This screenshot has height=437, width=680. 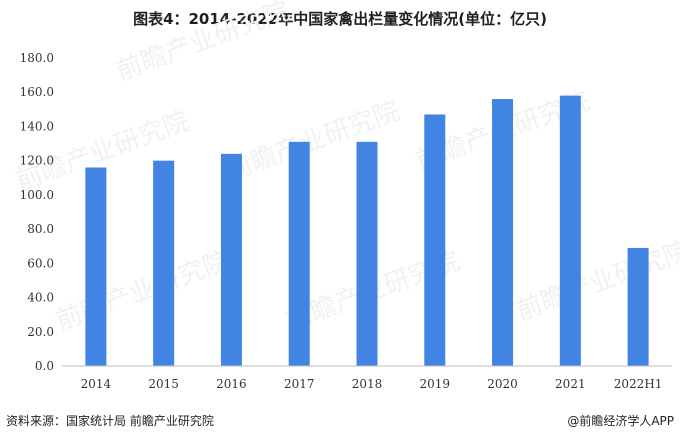 What do you see at coordinates (299, 384) in the screenshot?
I see `x-tick-label: 2017` at bounding box center [299, 384].